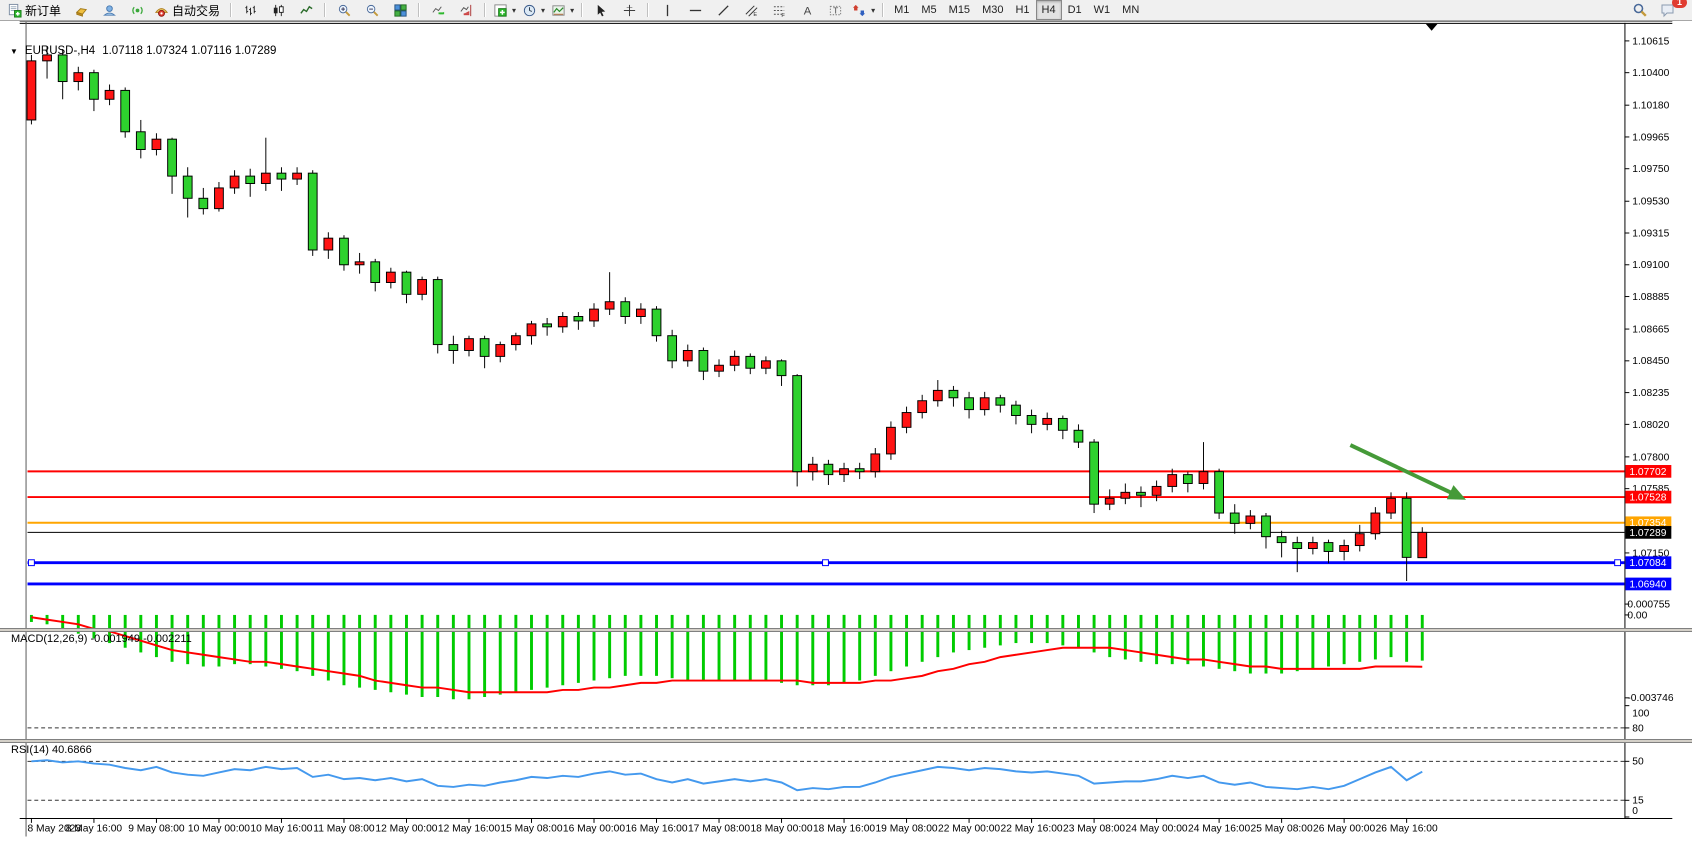  I want to click on price-tick-label: 1.09530, so click(1650, 202).